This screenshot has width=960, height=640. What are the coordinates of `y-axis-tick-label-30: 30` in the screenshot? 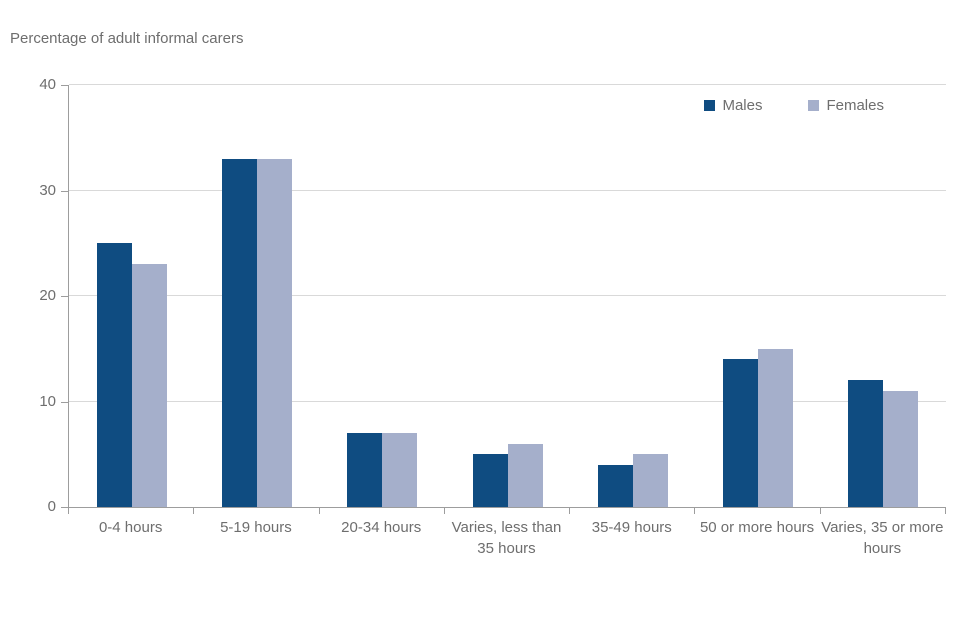 It's located at (47, 190).